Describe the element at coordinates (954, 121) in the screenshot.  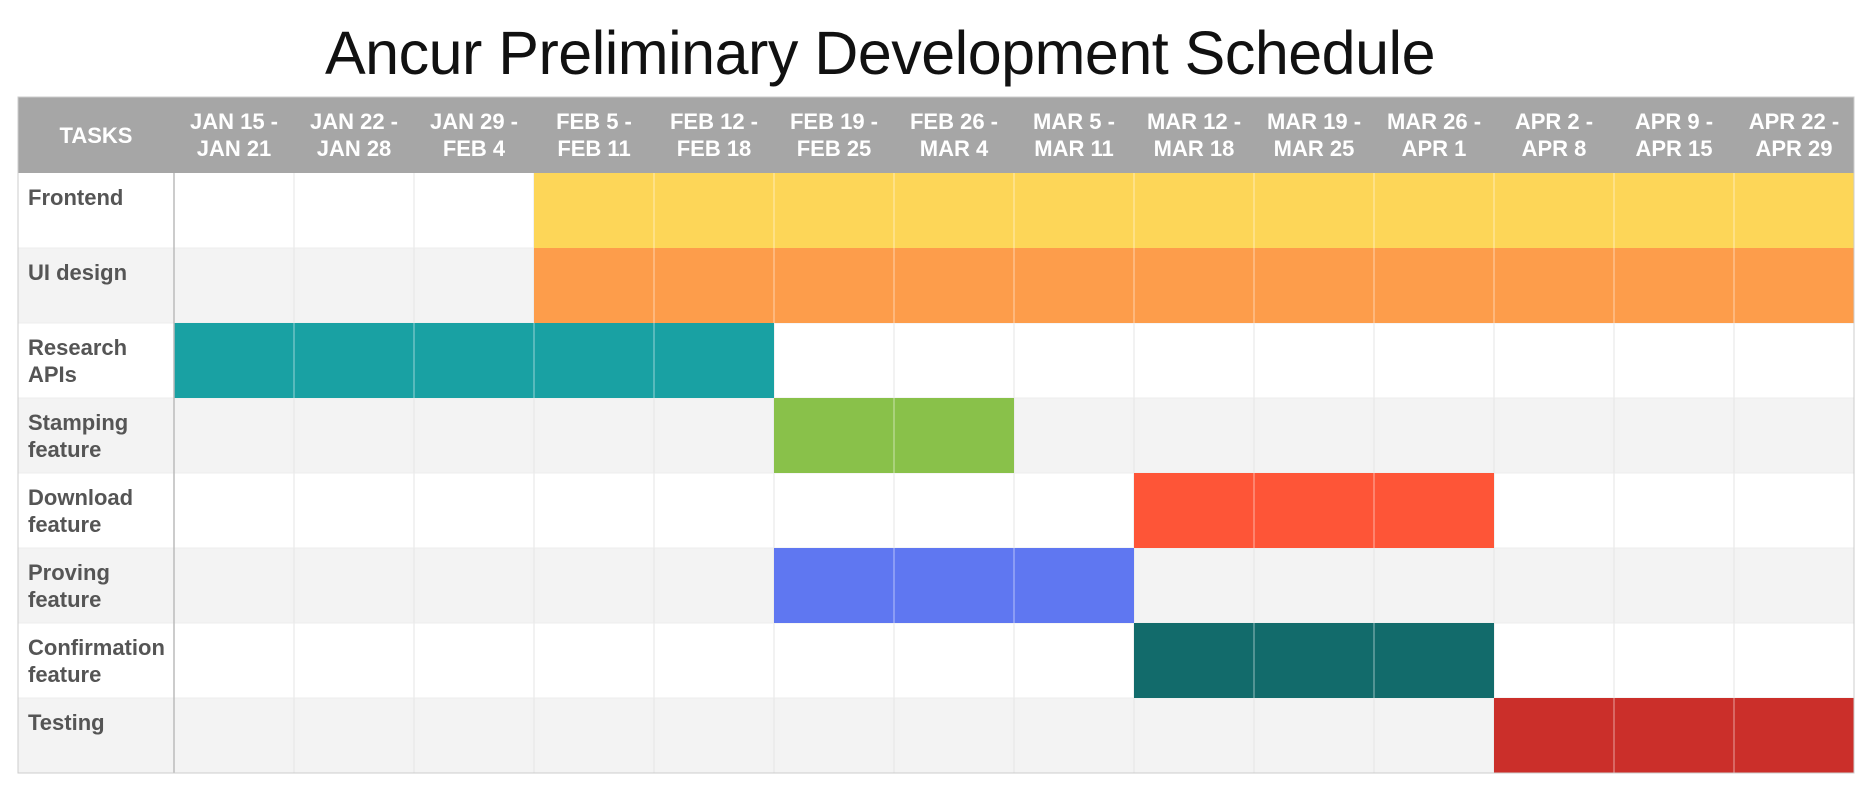
I see `week-header-line: FEB 26 -` at that location.